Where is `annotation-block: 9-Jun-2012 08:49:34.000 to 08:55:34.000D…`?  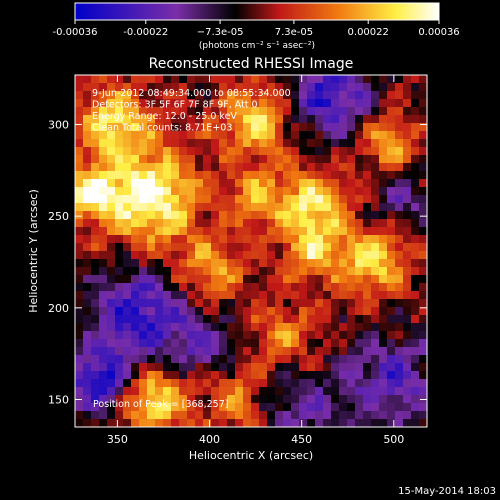 annotation-block: 9-Jun-2012 08:49:34.000 to 08:55:34.000D… is located at coordinates (191, 111).